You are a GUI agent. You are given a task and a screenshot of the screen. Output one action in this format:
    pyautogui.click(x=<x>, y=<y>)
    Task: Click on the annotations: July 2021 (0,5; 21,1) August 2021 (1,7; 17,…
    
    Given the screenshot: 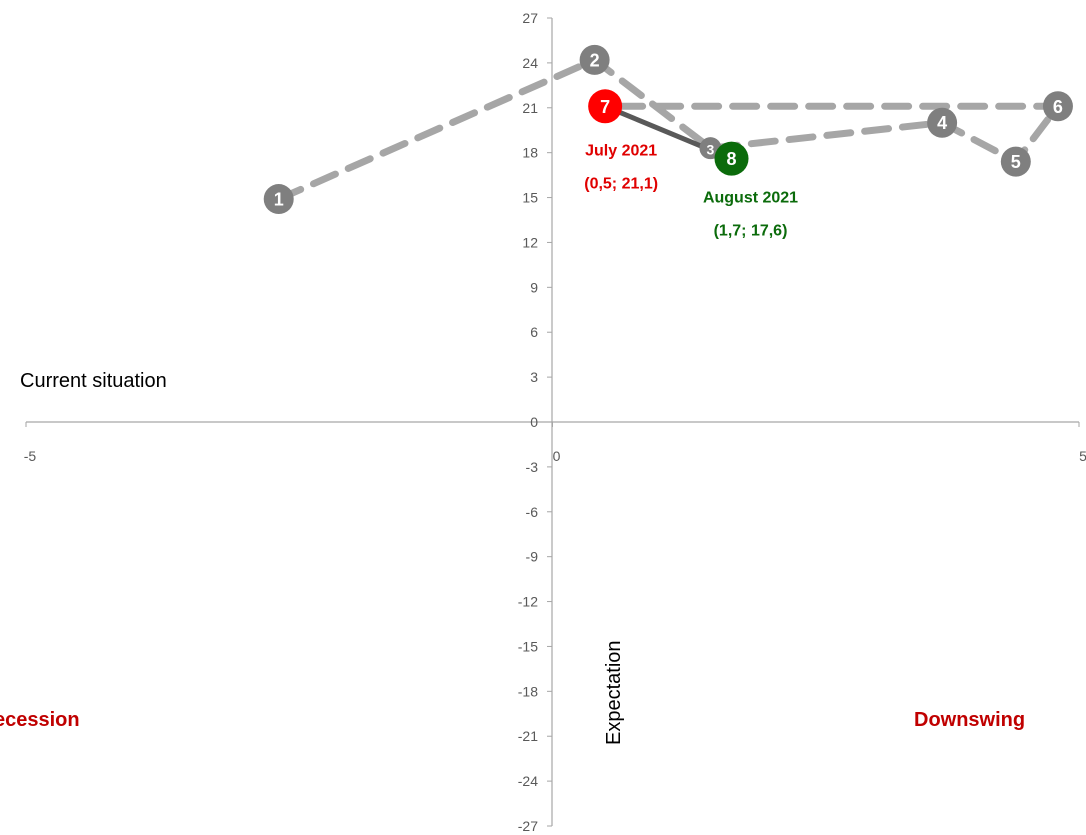 What is the action you would take?
    pyautogui.click(x=691, y=190)
    